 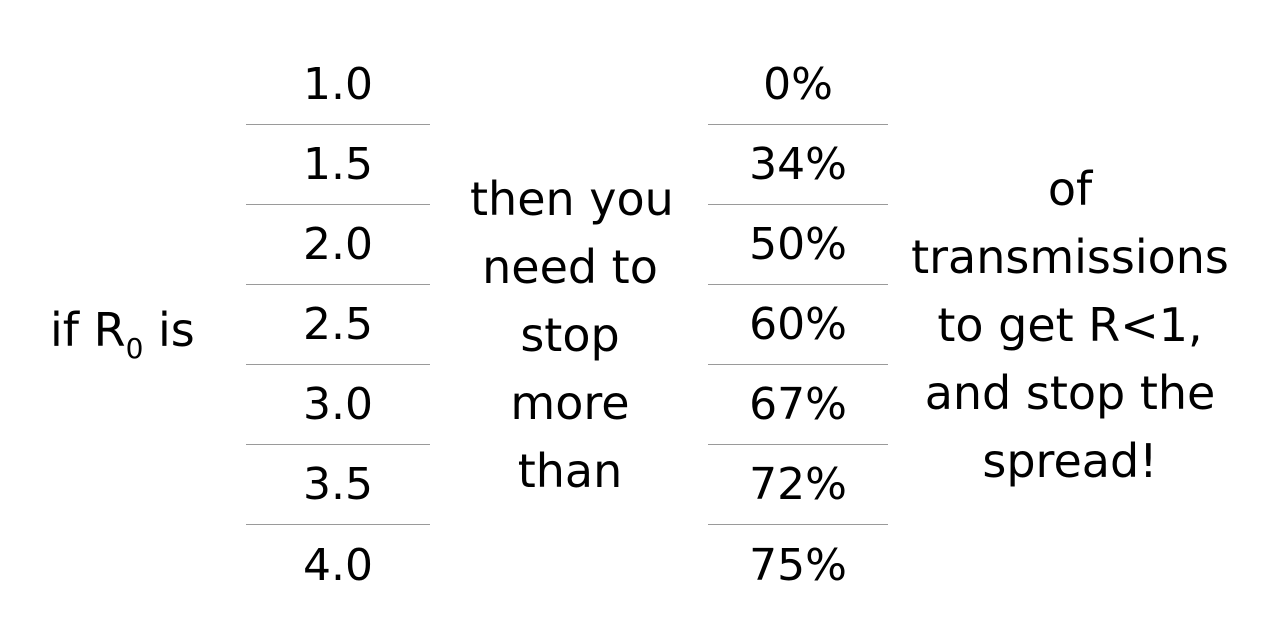 What do you see at coordinates (338, 565) in the screenshot?
I see `r0-value: 4.0` at bounding box center [338, 565].